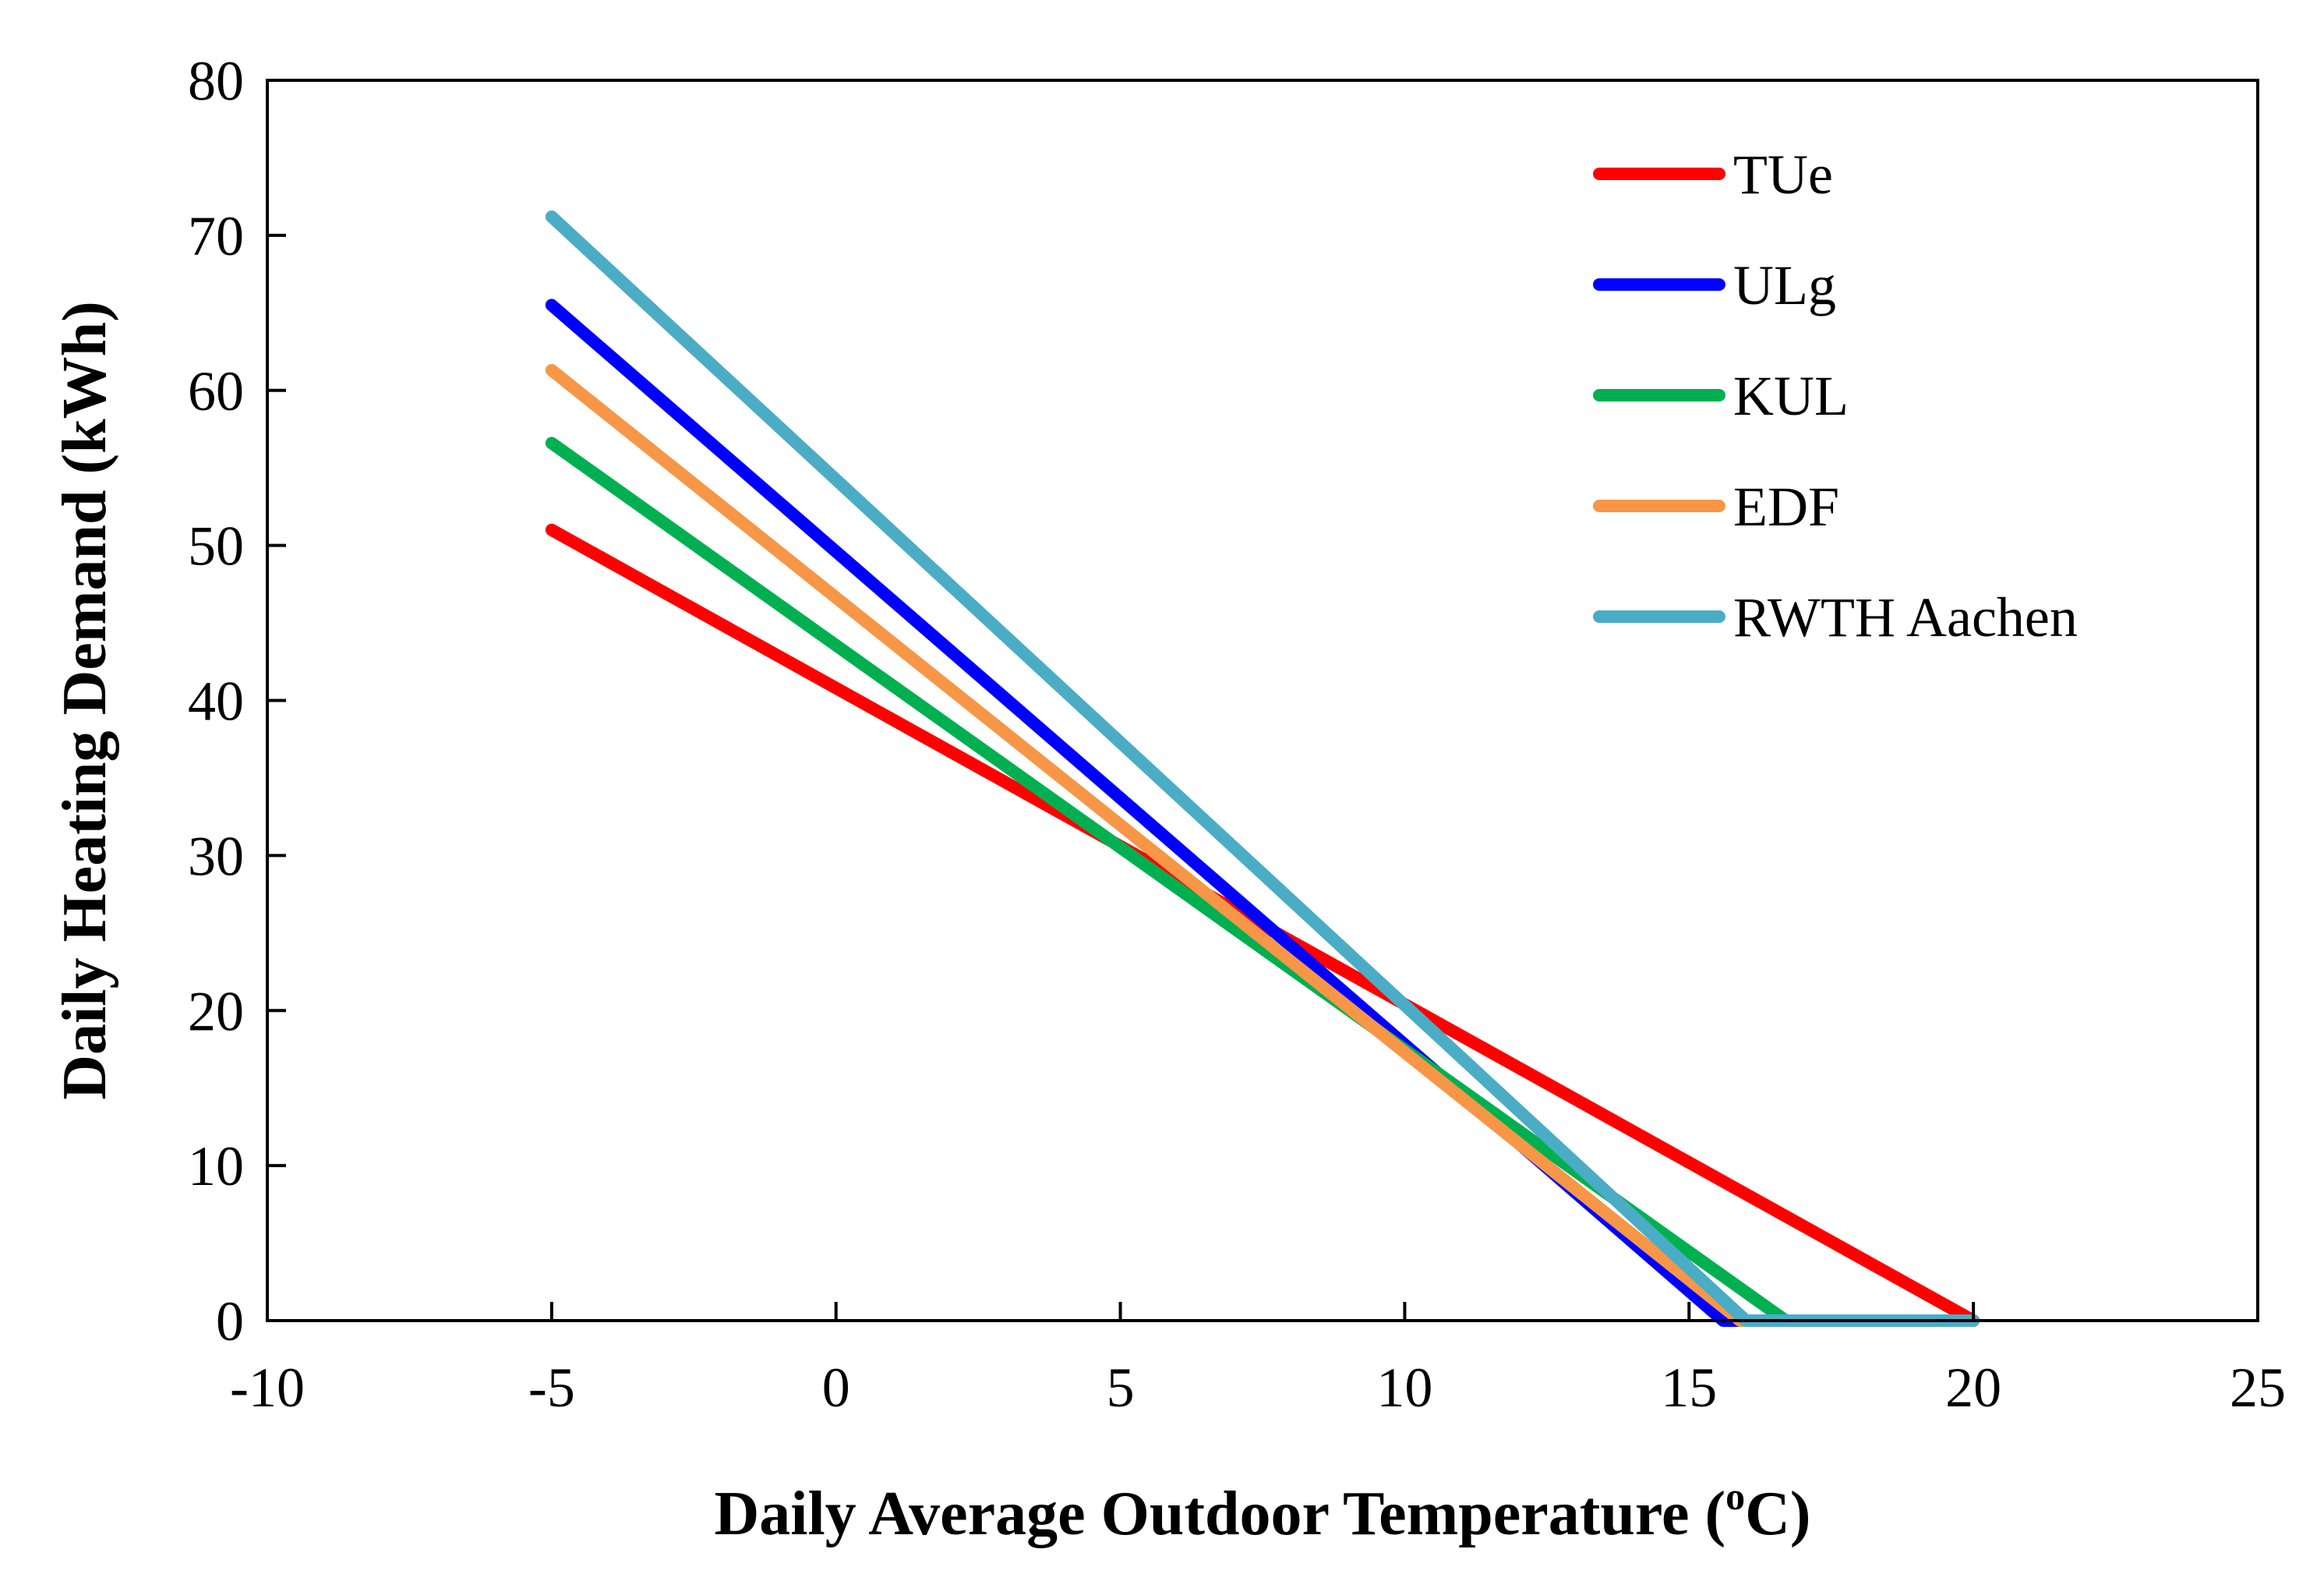 The image size is (2324, 1581). I want to click on x-axis-title-superscript: o, so click(1735, 1496).